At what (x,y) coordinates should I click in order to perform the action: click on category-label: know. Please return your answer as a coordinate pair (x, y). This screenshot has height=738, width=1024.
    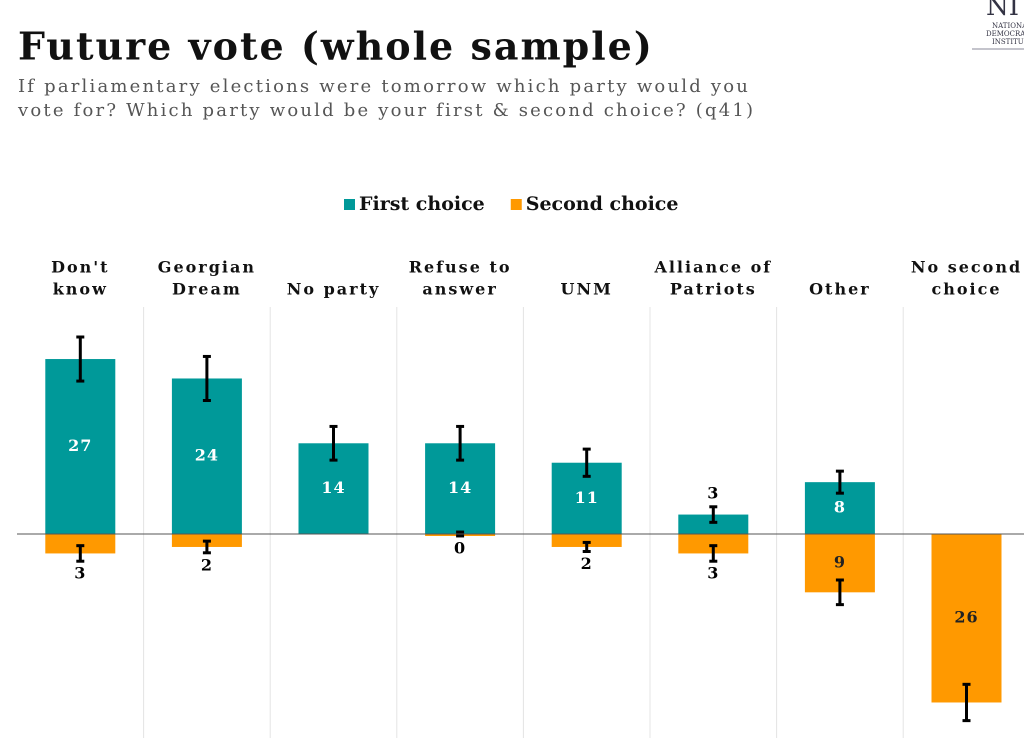
    Looking at the image, I should click on (80, 289).